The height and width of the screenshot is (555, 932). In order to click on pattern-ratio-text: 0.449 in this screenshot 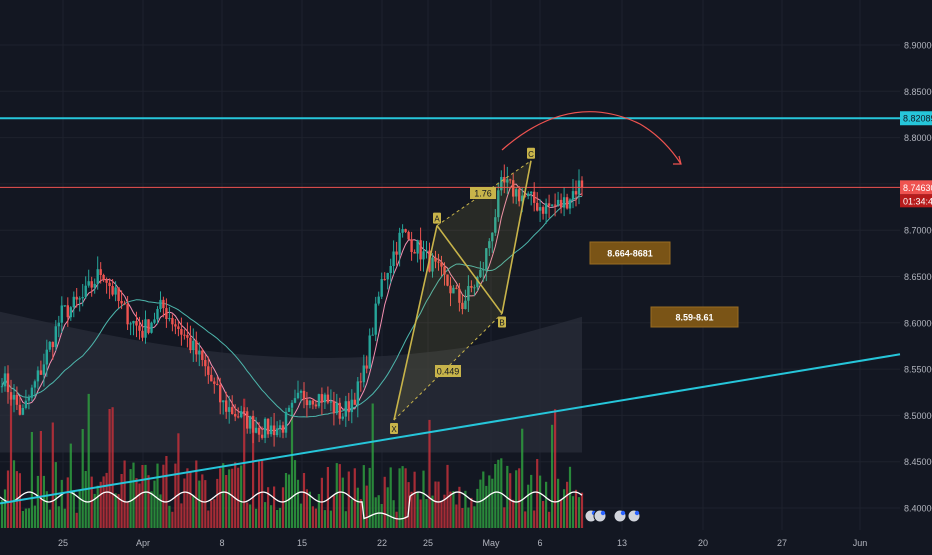, I will do `click(448, 372)`.